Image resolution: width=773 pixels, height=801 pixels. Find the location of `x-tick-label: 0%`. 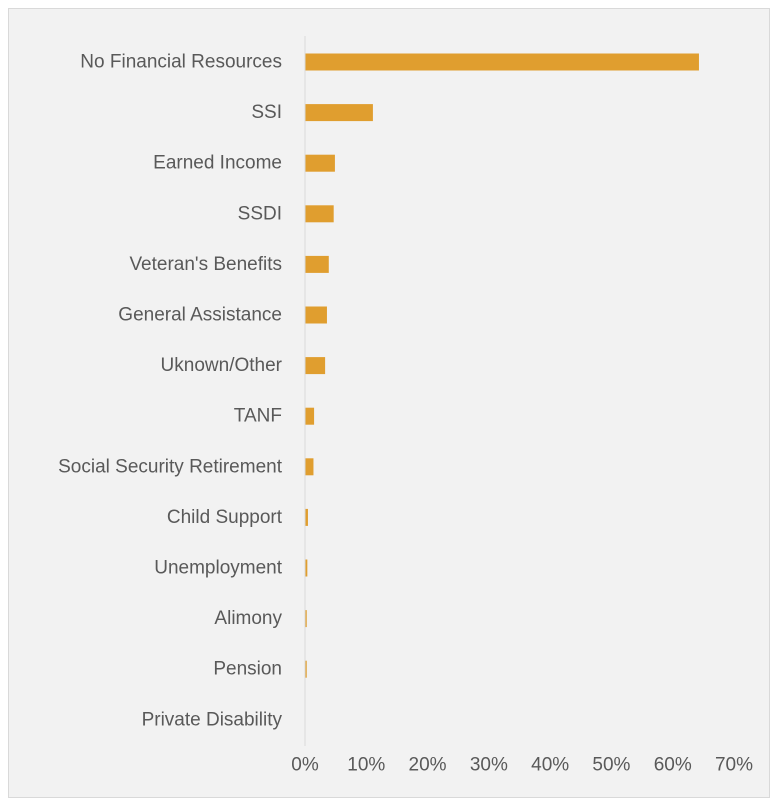

x-tick-label: 0% is located at coordinates (305, 765).